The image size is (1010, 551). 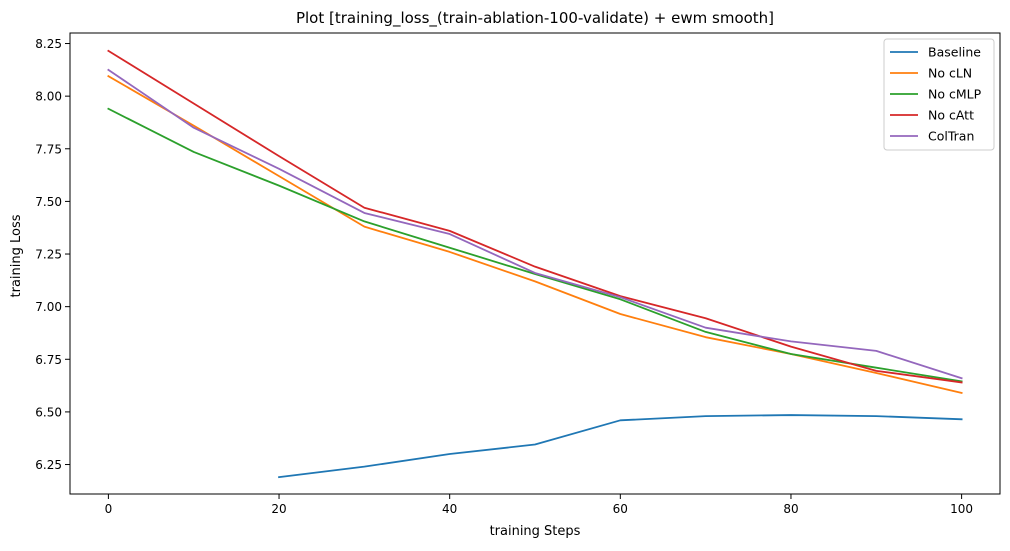 What do you see at coordinates (535, 531) in the screenshot?
I see `x-axis-label: training Steps` at bounding box center [535, 531].